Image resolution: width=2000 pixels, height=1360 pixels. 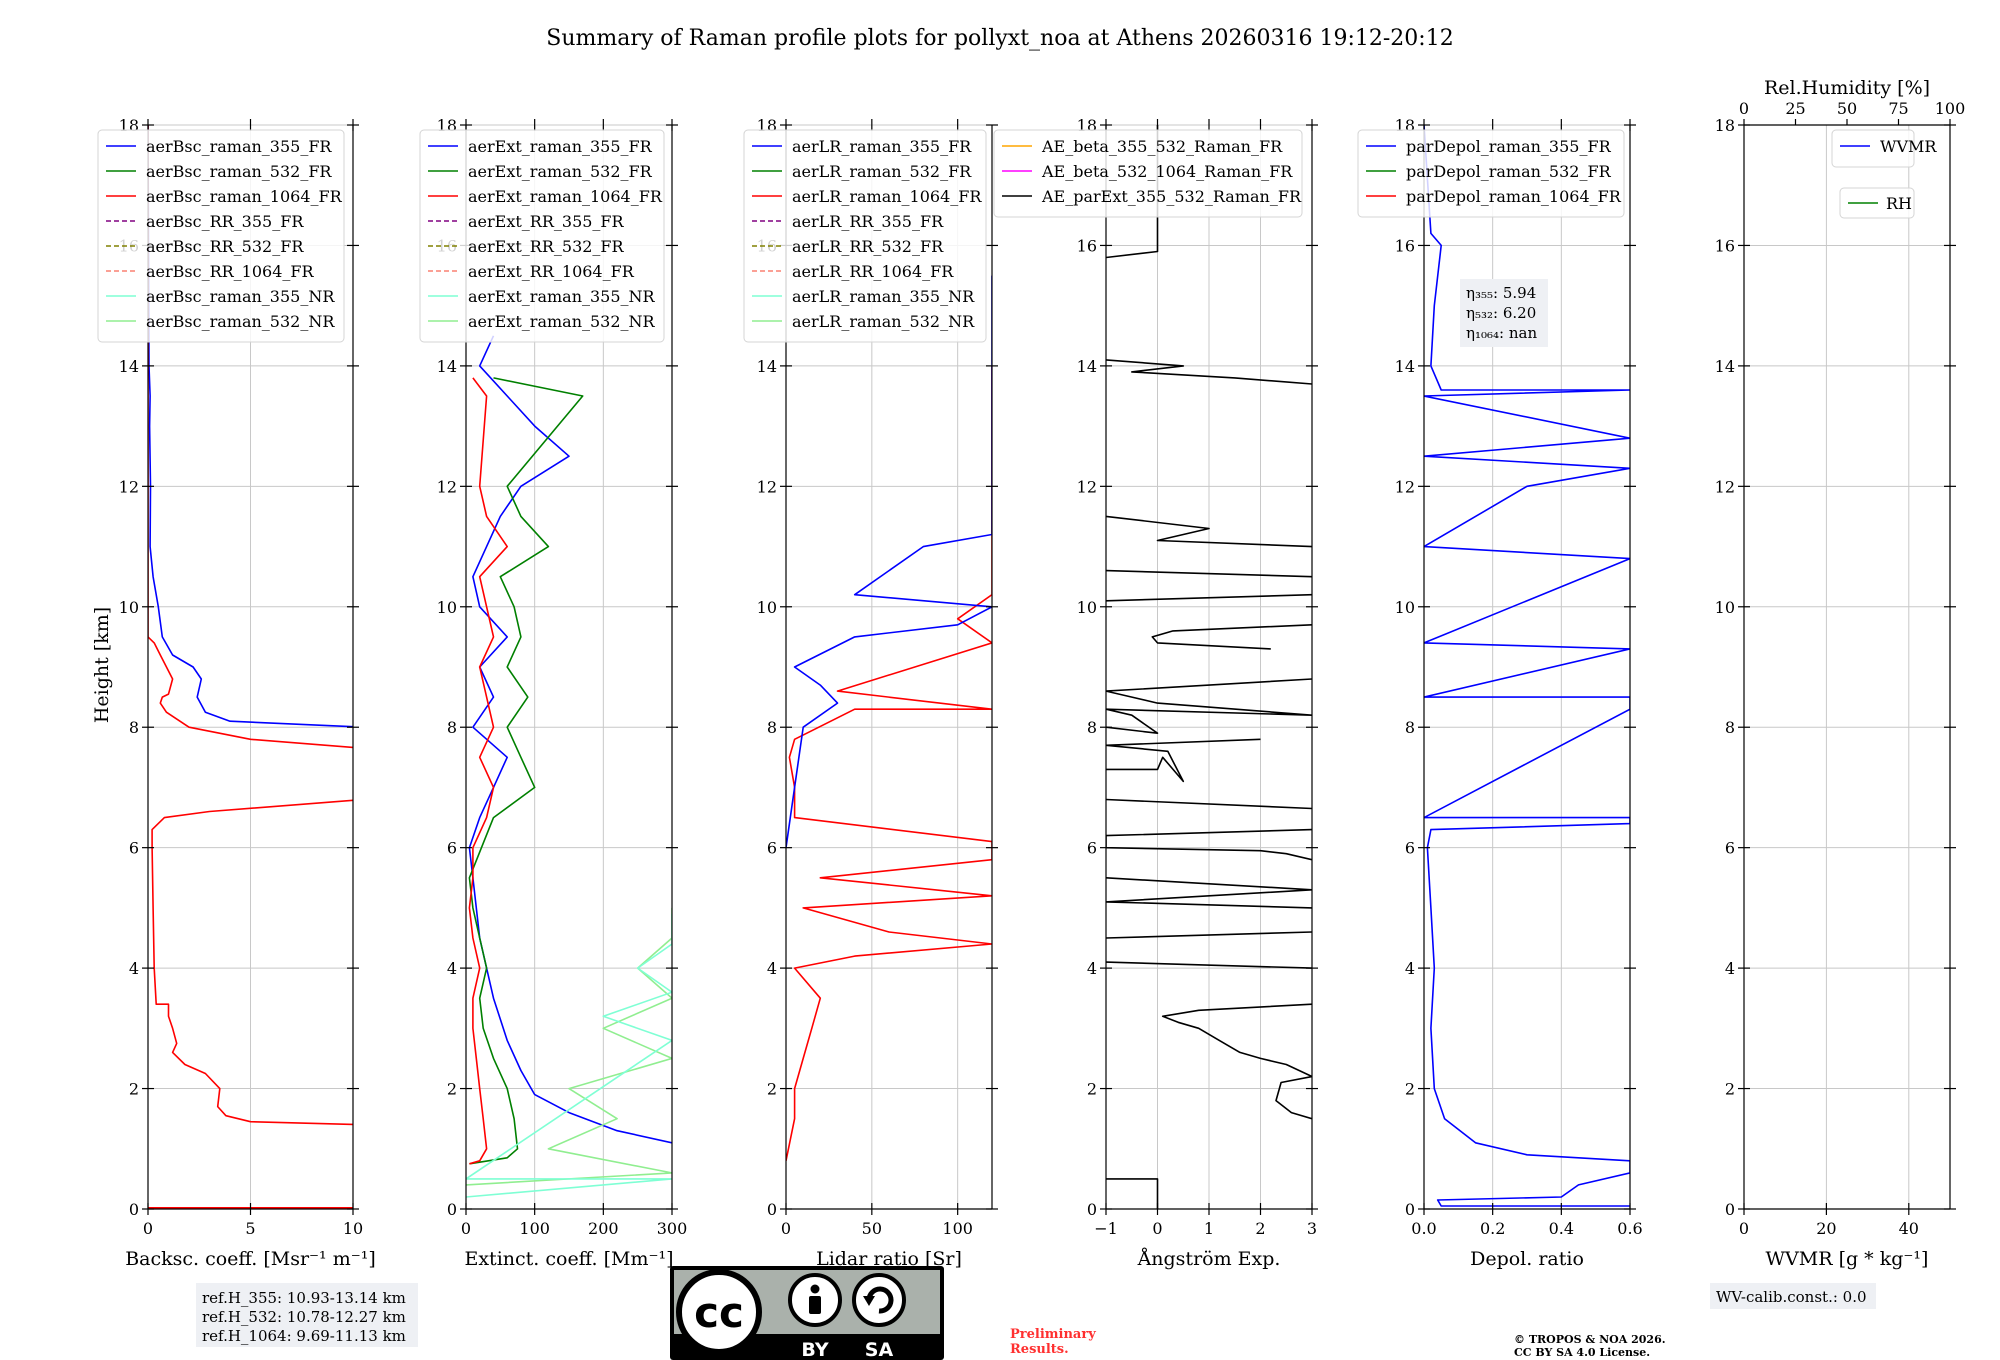 I want to click on legend-entry: AE_beta_355_532_Raman_FR, so click(x=1162, y=146).